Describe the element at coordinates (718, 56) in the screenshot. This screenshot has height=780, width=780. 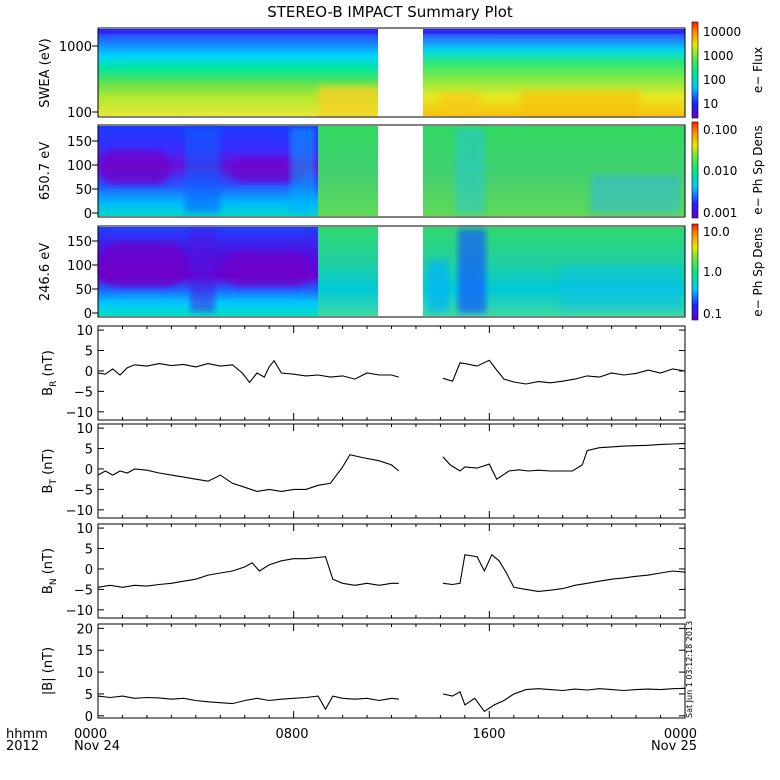
I see `swea-cbar-tick-1000: 1000` at that location.